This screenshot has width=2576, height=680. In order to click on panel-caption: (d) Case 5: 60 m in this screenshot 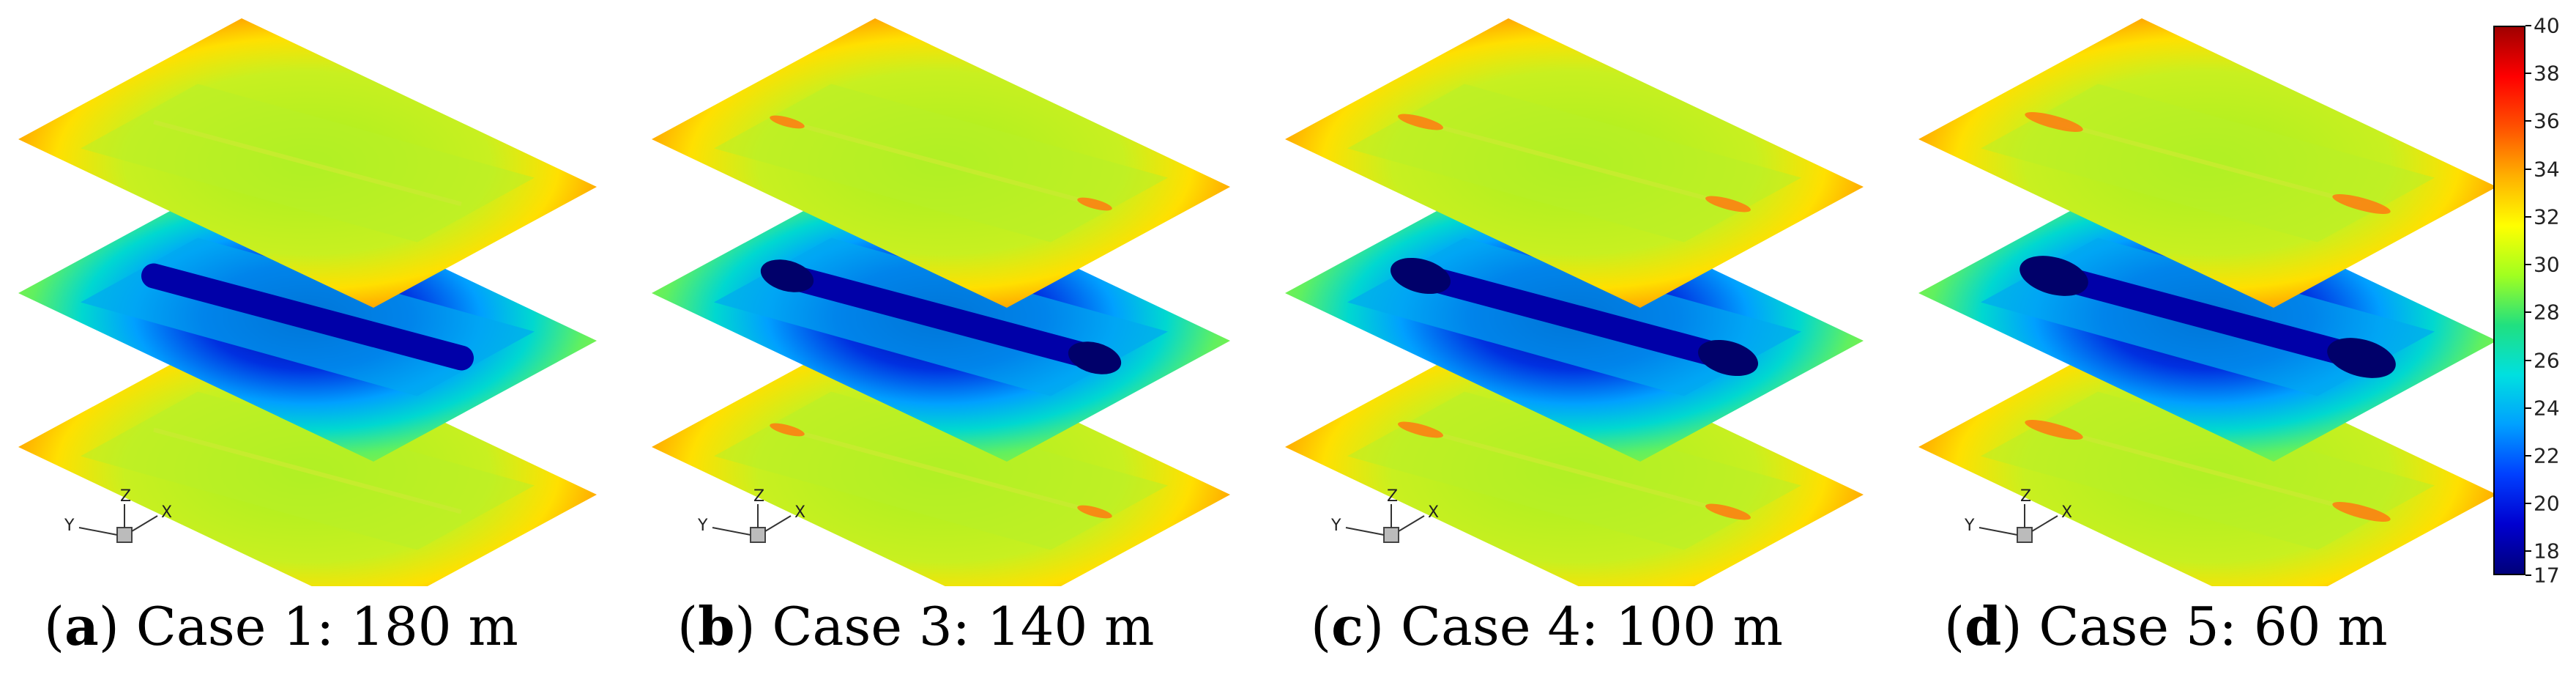, I will do `click(2166, 626)`.